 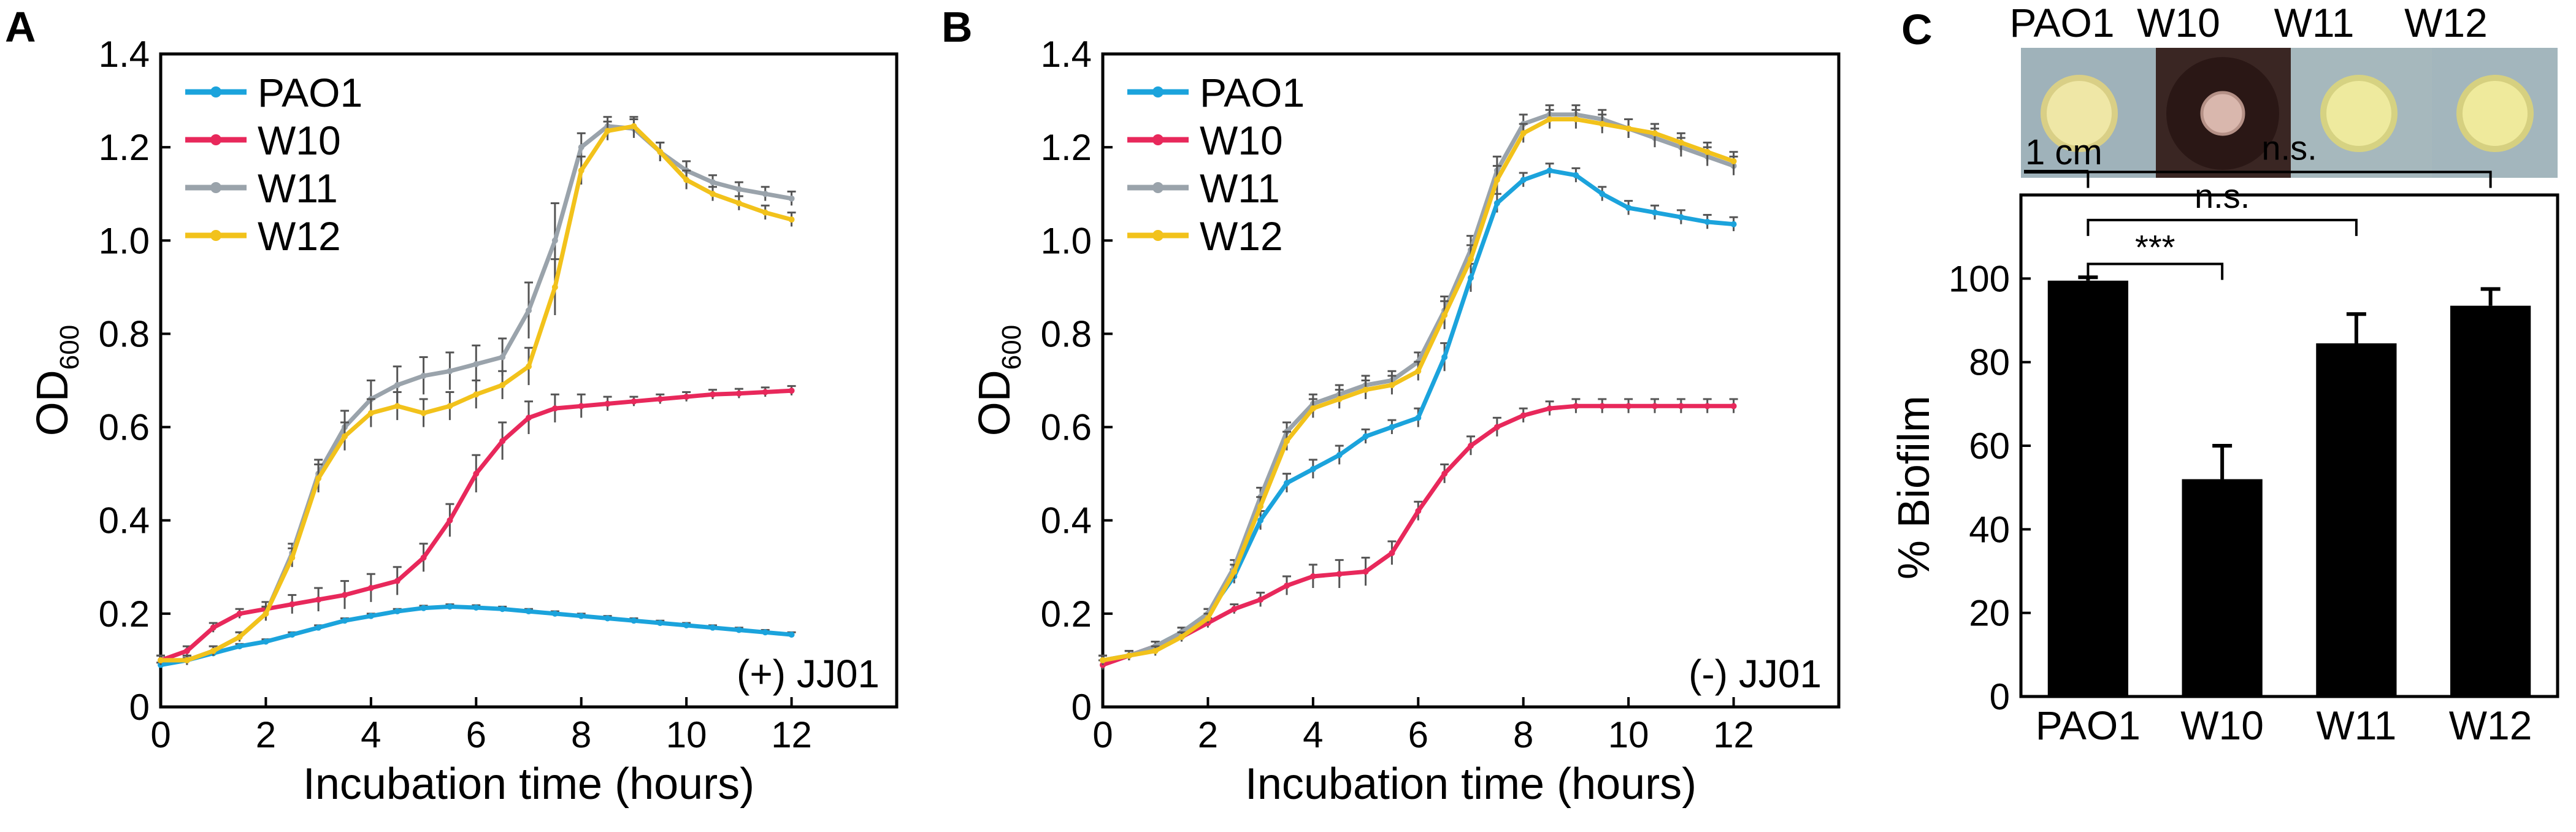 What do you see at coordinates (2088, 726) in the screenshot?
I see `x-tick-label-pao1: PAO1` at bounding box center [2088, 726].